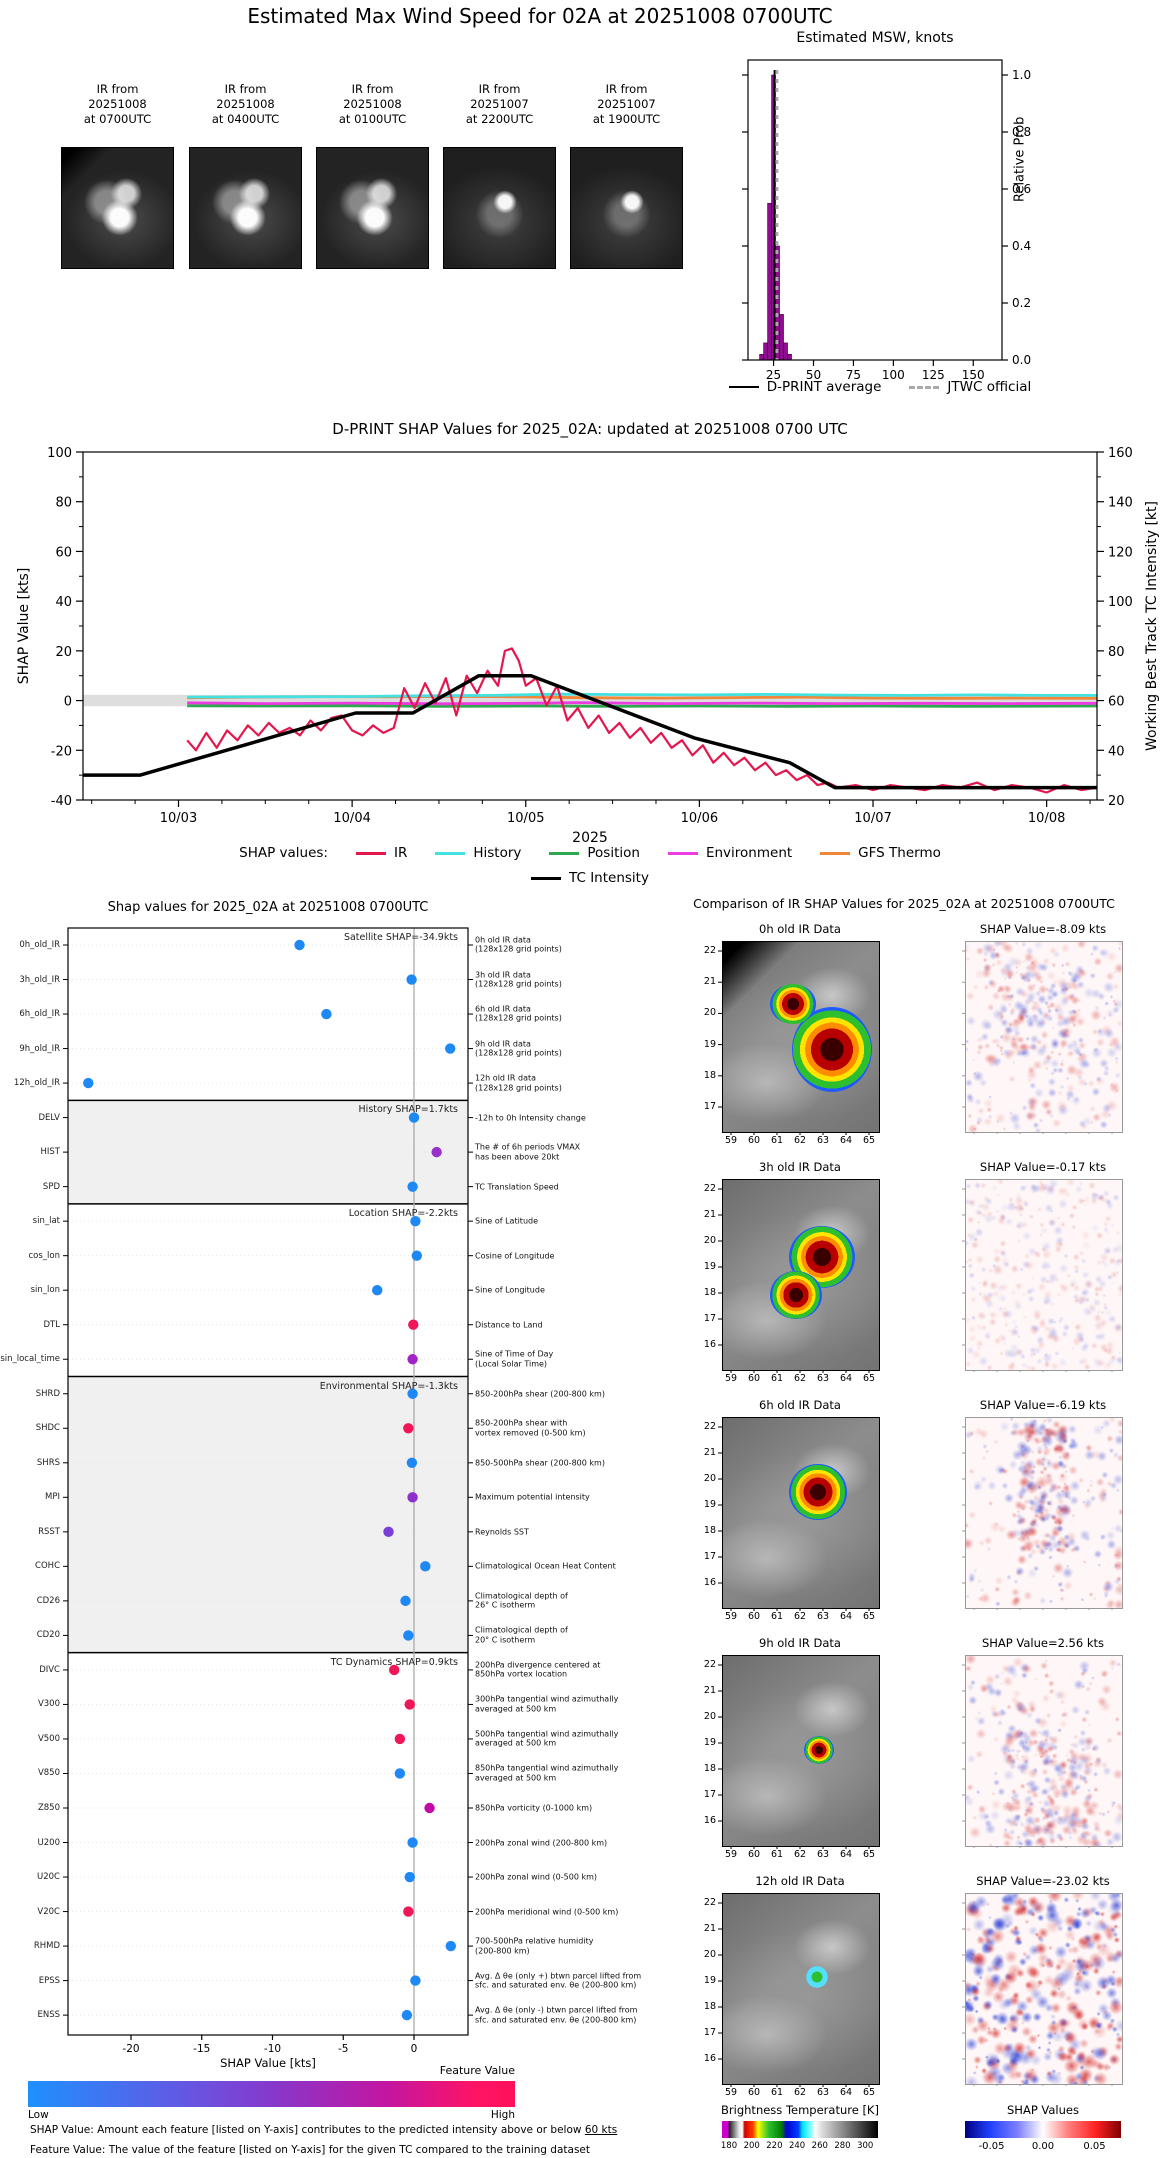  I want to click on dotplot-xlabel: SHAP Value [kts], so click(268, 2063).